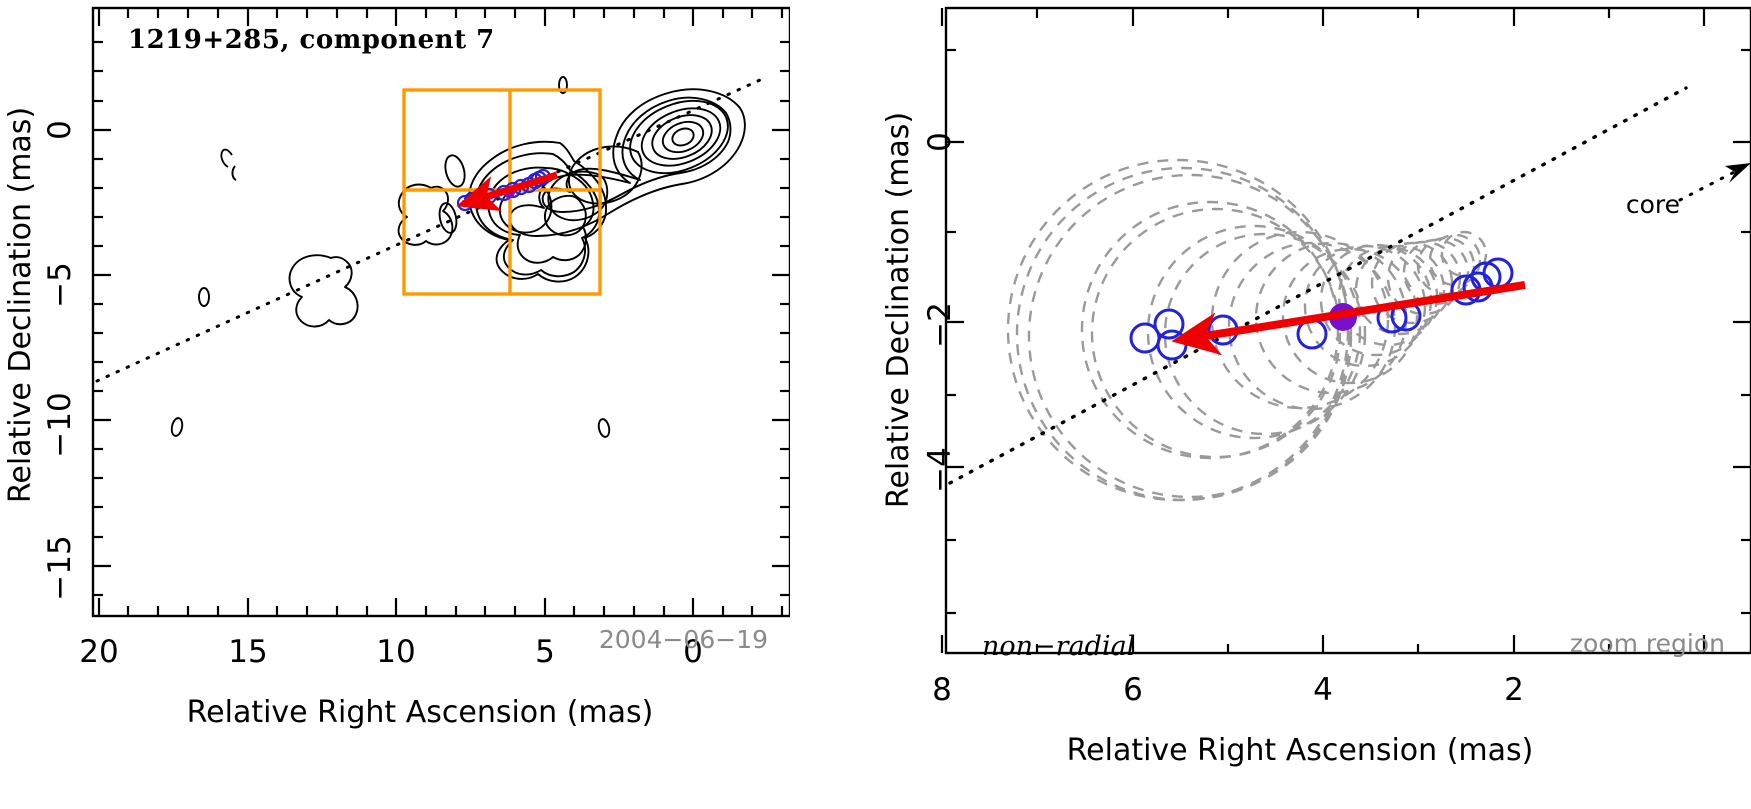 This screenshot has width=1751, height=809. Describe the element at coordinates (940, 325) in the screenshot. I see `right-ytick-m2: −2` at that location.